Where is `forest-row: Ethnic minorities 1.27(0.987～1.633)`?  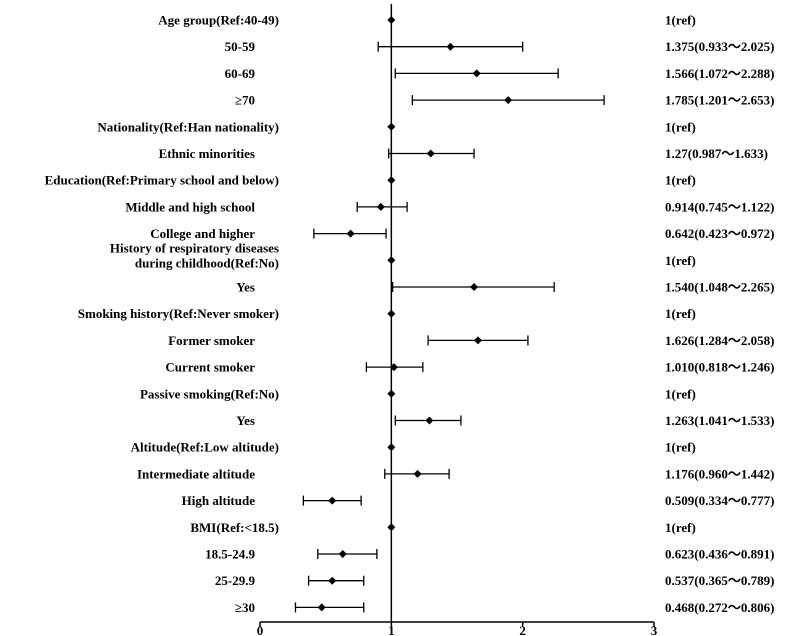
forest-row: Ethnic minorities 1.27(0.987～1.633) is located at coordinates (463, 153).